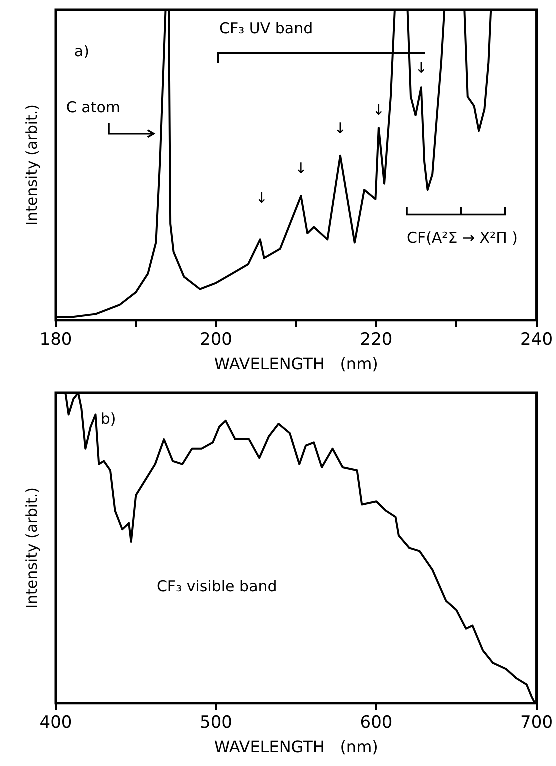 This screenshot has height=766, width=556. I want to click on x-tick-label: 180, so click(56, 340).